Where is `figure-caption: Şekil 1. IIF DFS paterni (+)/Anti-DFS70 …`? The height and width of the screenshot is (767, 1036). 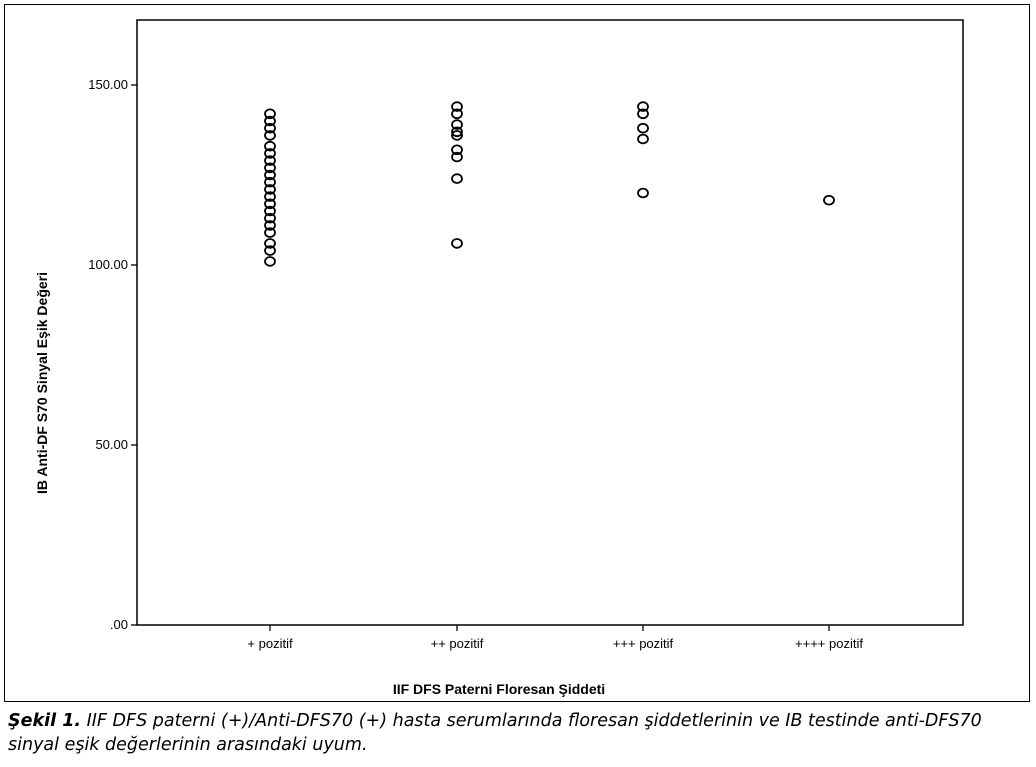
figure-caption: Şekil 1. IIF DFS paterni (+)/Anti-DFS70 … is located at coordinates (520, 733).